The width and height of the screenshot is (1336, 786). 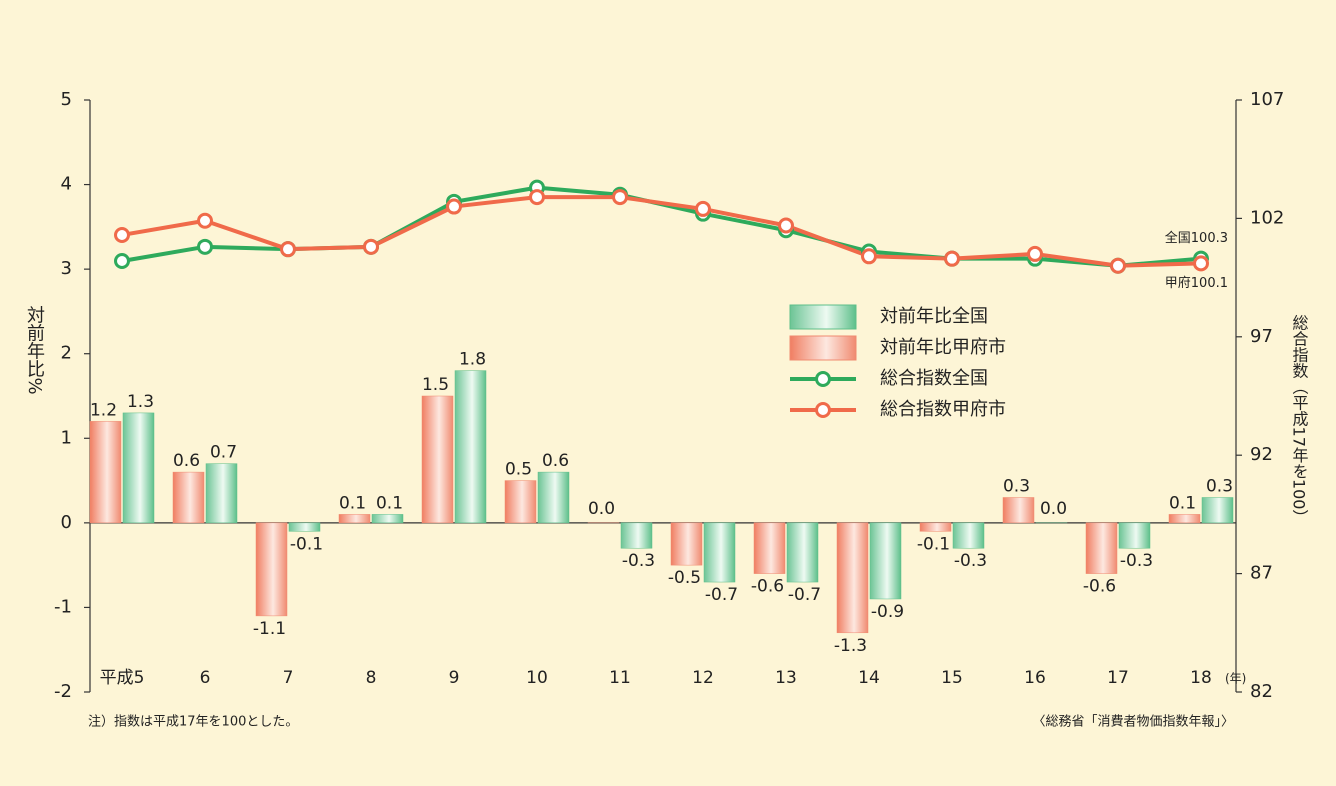 What do you see at coordinates (63, 606) in the screenshot?
I see `y-tick-label: -1` at bounding box center [63, 606].